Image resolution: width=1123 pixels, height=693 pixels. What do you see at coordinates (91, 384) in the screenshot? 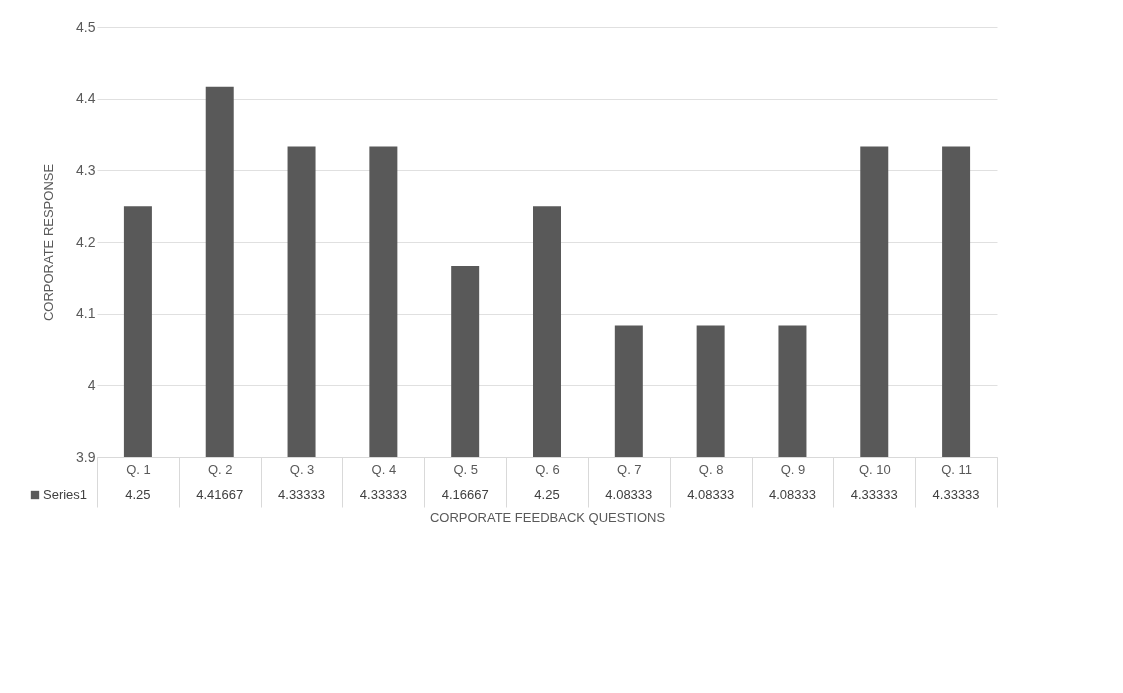
I see `y-tick-label: 4` at bounding box center [91, 384].